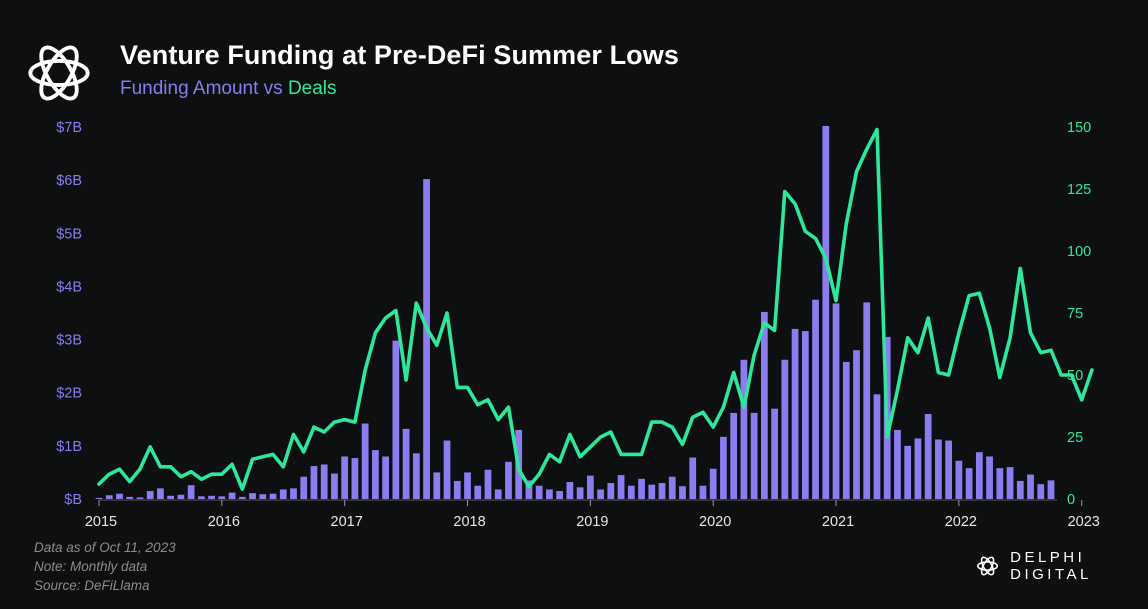  What do you see at coordinates (69, 287) in the screenshot?
I see `left-axis-tick-label: $4B` at bounding box center [69, 287].